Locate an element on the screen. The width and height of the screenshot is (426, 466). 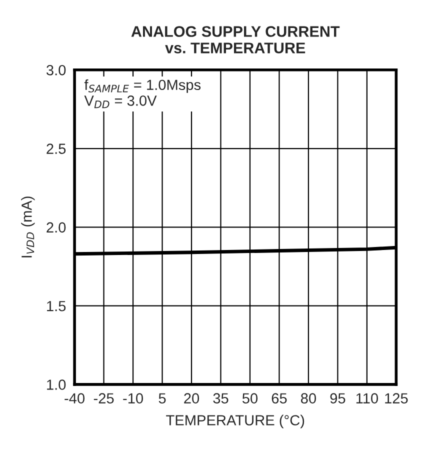
x-tick-label: 50 is located at coordinates (250, 398).